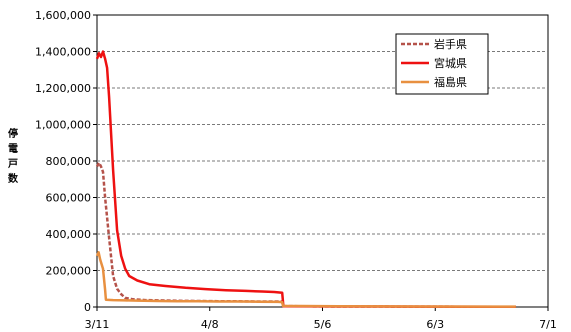  I want to click on x-tick-label: 5/6, so click(323, 324).